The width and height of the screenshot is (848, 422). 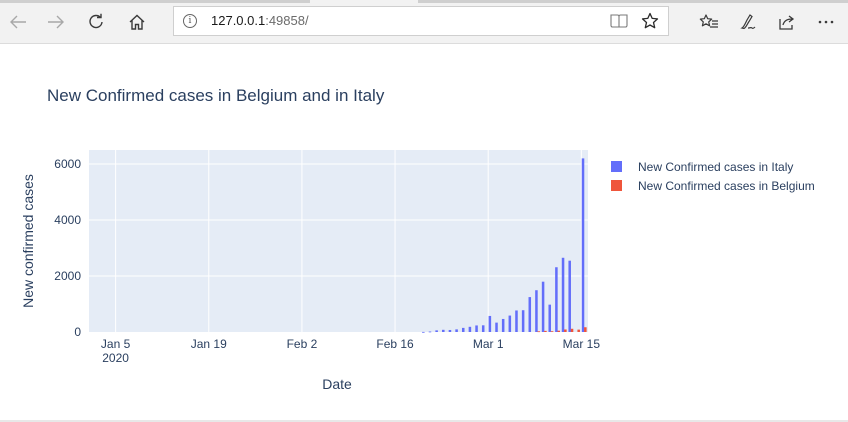 I want to click on x-tick-label: Jan 5, so click(x=116, y=344).